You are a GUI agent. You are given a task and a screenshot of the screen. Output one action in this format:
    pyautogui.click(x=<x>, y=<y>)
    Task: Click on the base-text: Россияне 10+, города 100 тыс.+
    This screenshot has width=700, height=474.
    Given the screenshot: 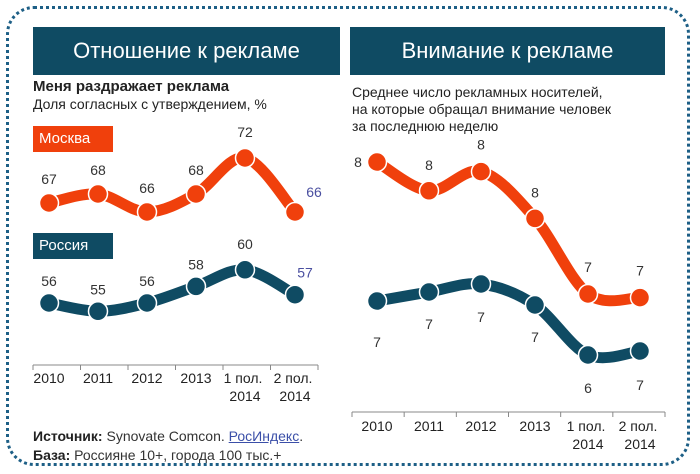 What is the action you would take?
    pyautogui.click(x=178, y=455)
    